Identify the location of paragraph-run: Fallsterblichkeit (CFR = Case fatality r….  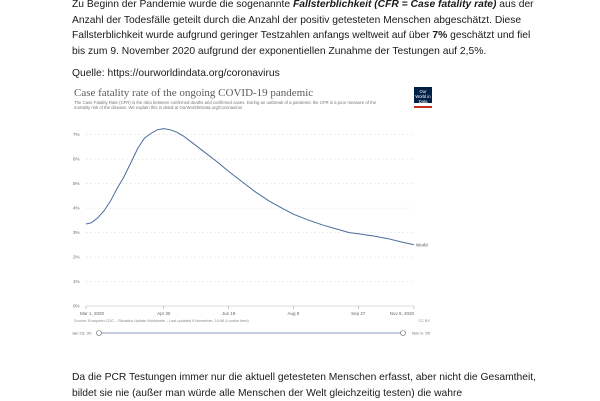
(394, 5).